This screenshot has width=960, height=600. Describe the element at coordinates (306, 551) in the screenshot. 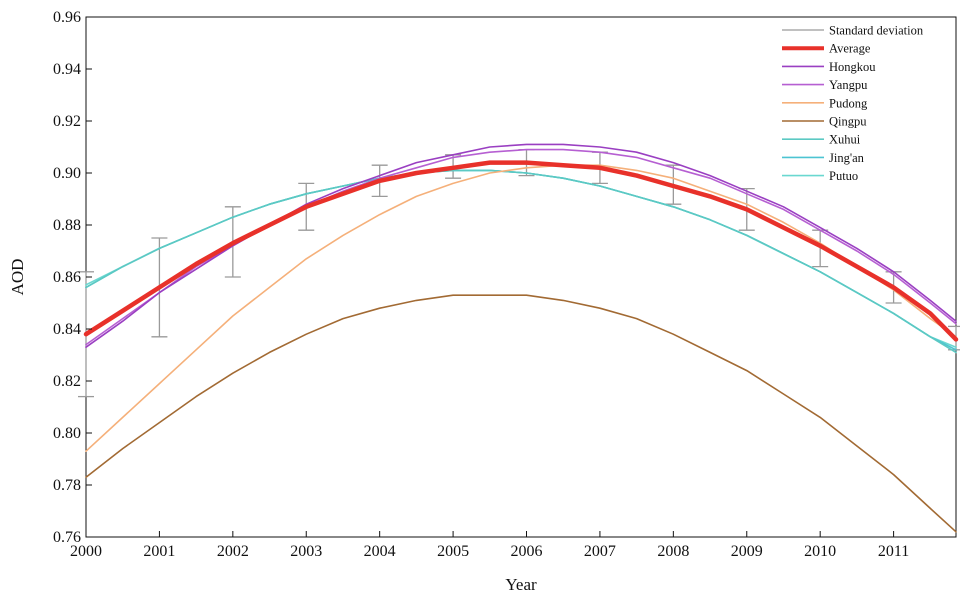

I see `x-tick-label: 2003` at that location.